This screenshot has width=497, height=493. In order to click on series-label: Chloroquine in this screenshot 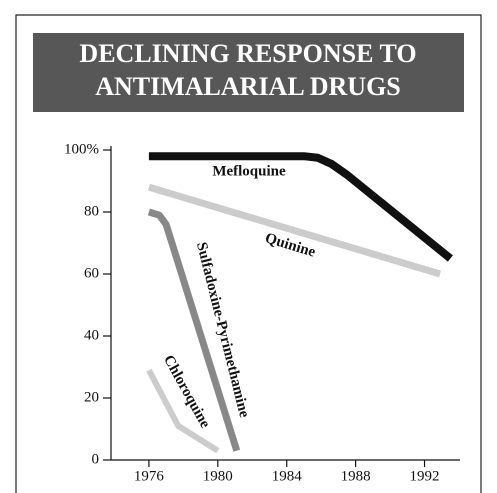, I will do `click(186, 392)`.